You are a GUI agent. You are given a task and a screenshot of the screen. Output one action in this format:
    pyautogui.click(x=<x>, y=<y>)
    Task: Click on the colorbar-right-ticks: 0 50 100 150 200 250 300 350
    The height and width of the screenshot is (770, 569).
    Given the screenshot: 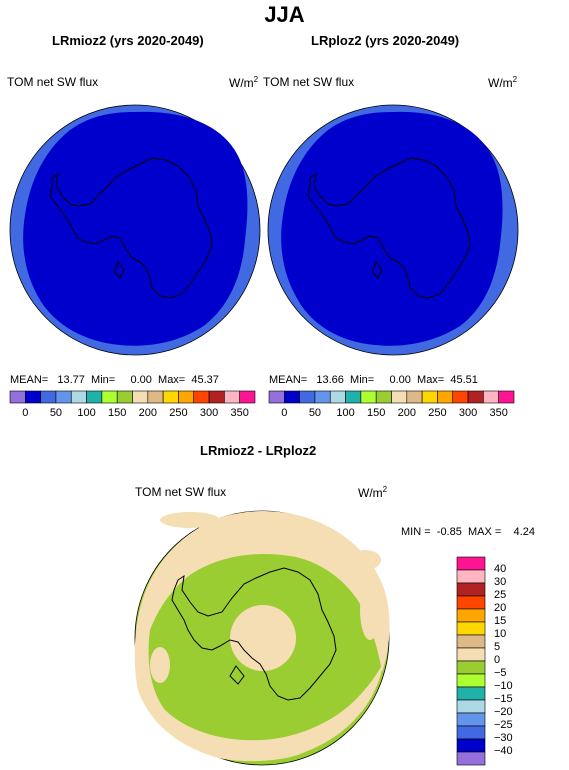 What is the action you would take?
    pyautogui.click(x=391, y=414)
    